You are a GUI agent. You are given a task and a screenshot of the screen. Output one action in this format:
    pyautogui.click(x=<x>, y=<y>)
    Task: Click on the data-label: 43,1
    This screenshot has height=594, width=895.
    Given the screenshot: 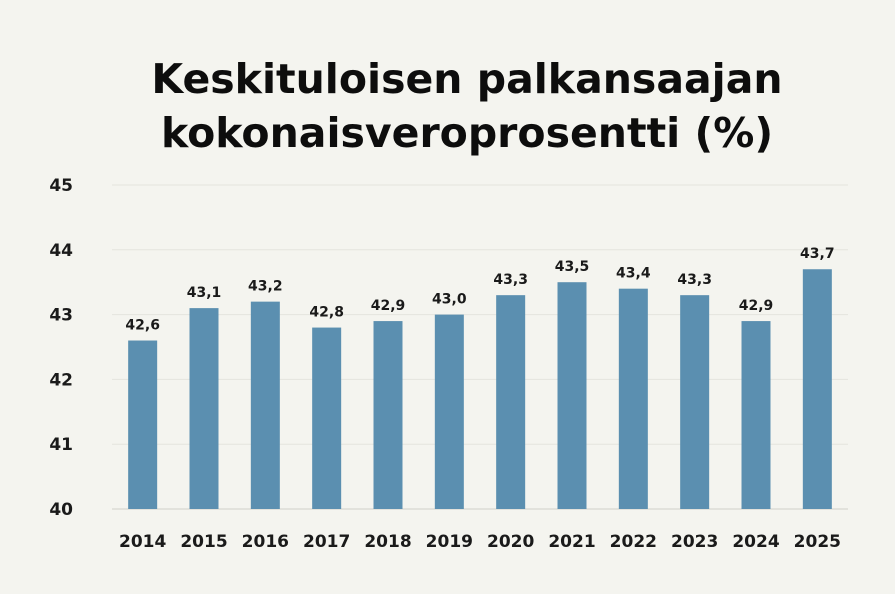 What is the action you would take?
    pyautogui.click(x=204, y=293)
    